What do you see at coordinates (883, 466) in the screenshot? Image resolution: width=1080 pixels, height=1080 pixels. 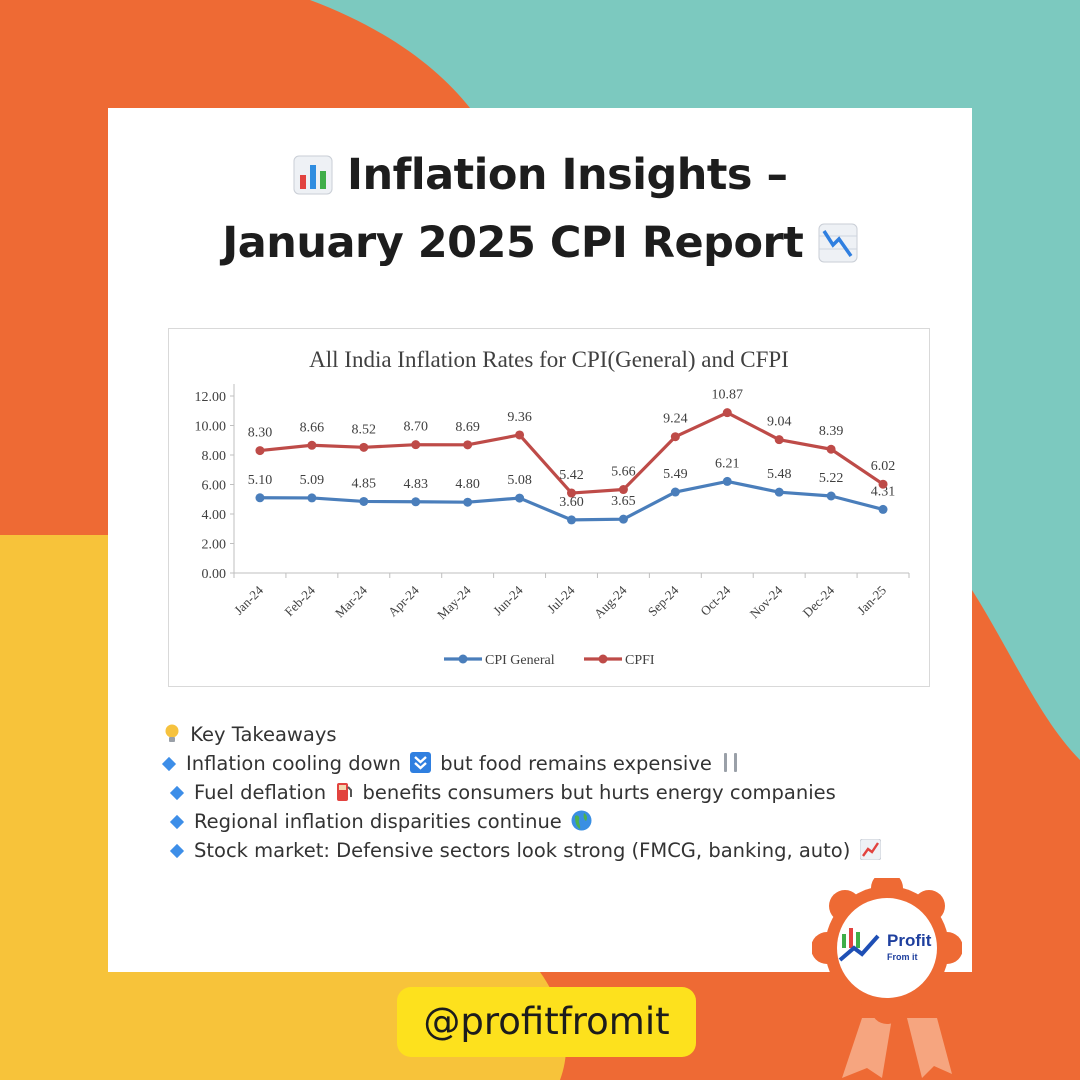 I see `data-label: 6.02` at bounding box center [883, 466].